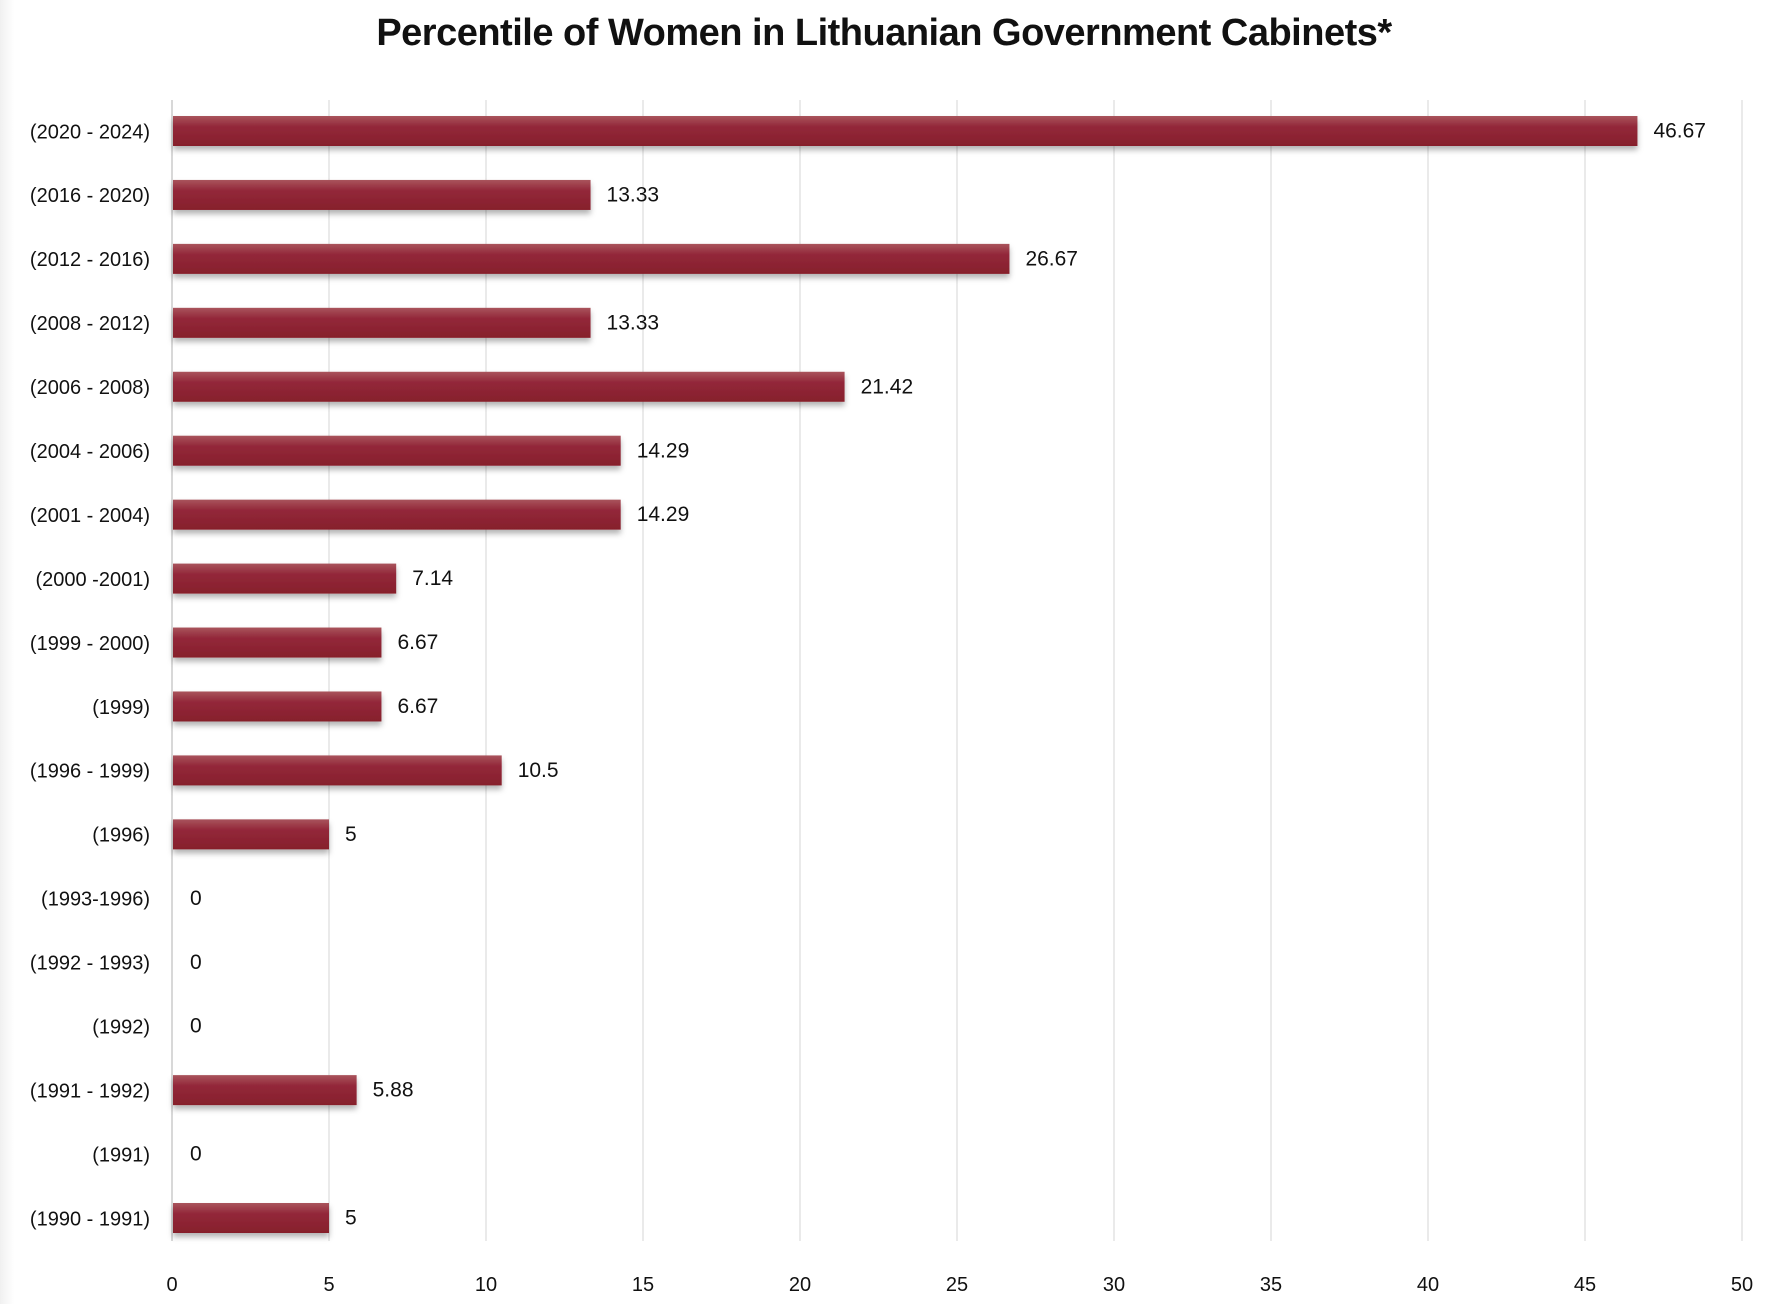  What do you see at coordinates (171, 1285) in the screenshot?
I see `x-tick-label: 0` at bounding box center [171, 1285].